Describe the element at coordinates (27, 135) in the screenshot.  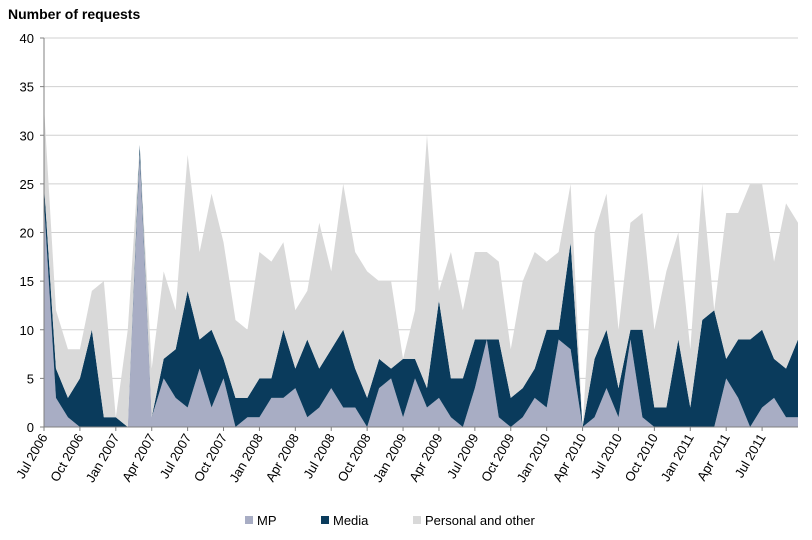
I see `y-tick-label: 30` at that location.